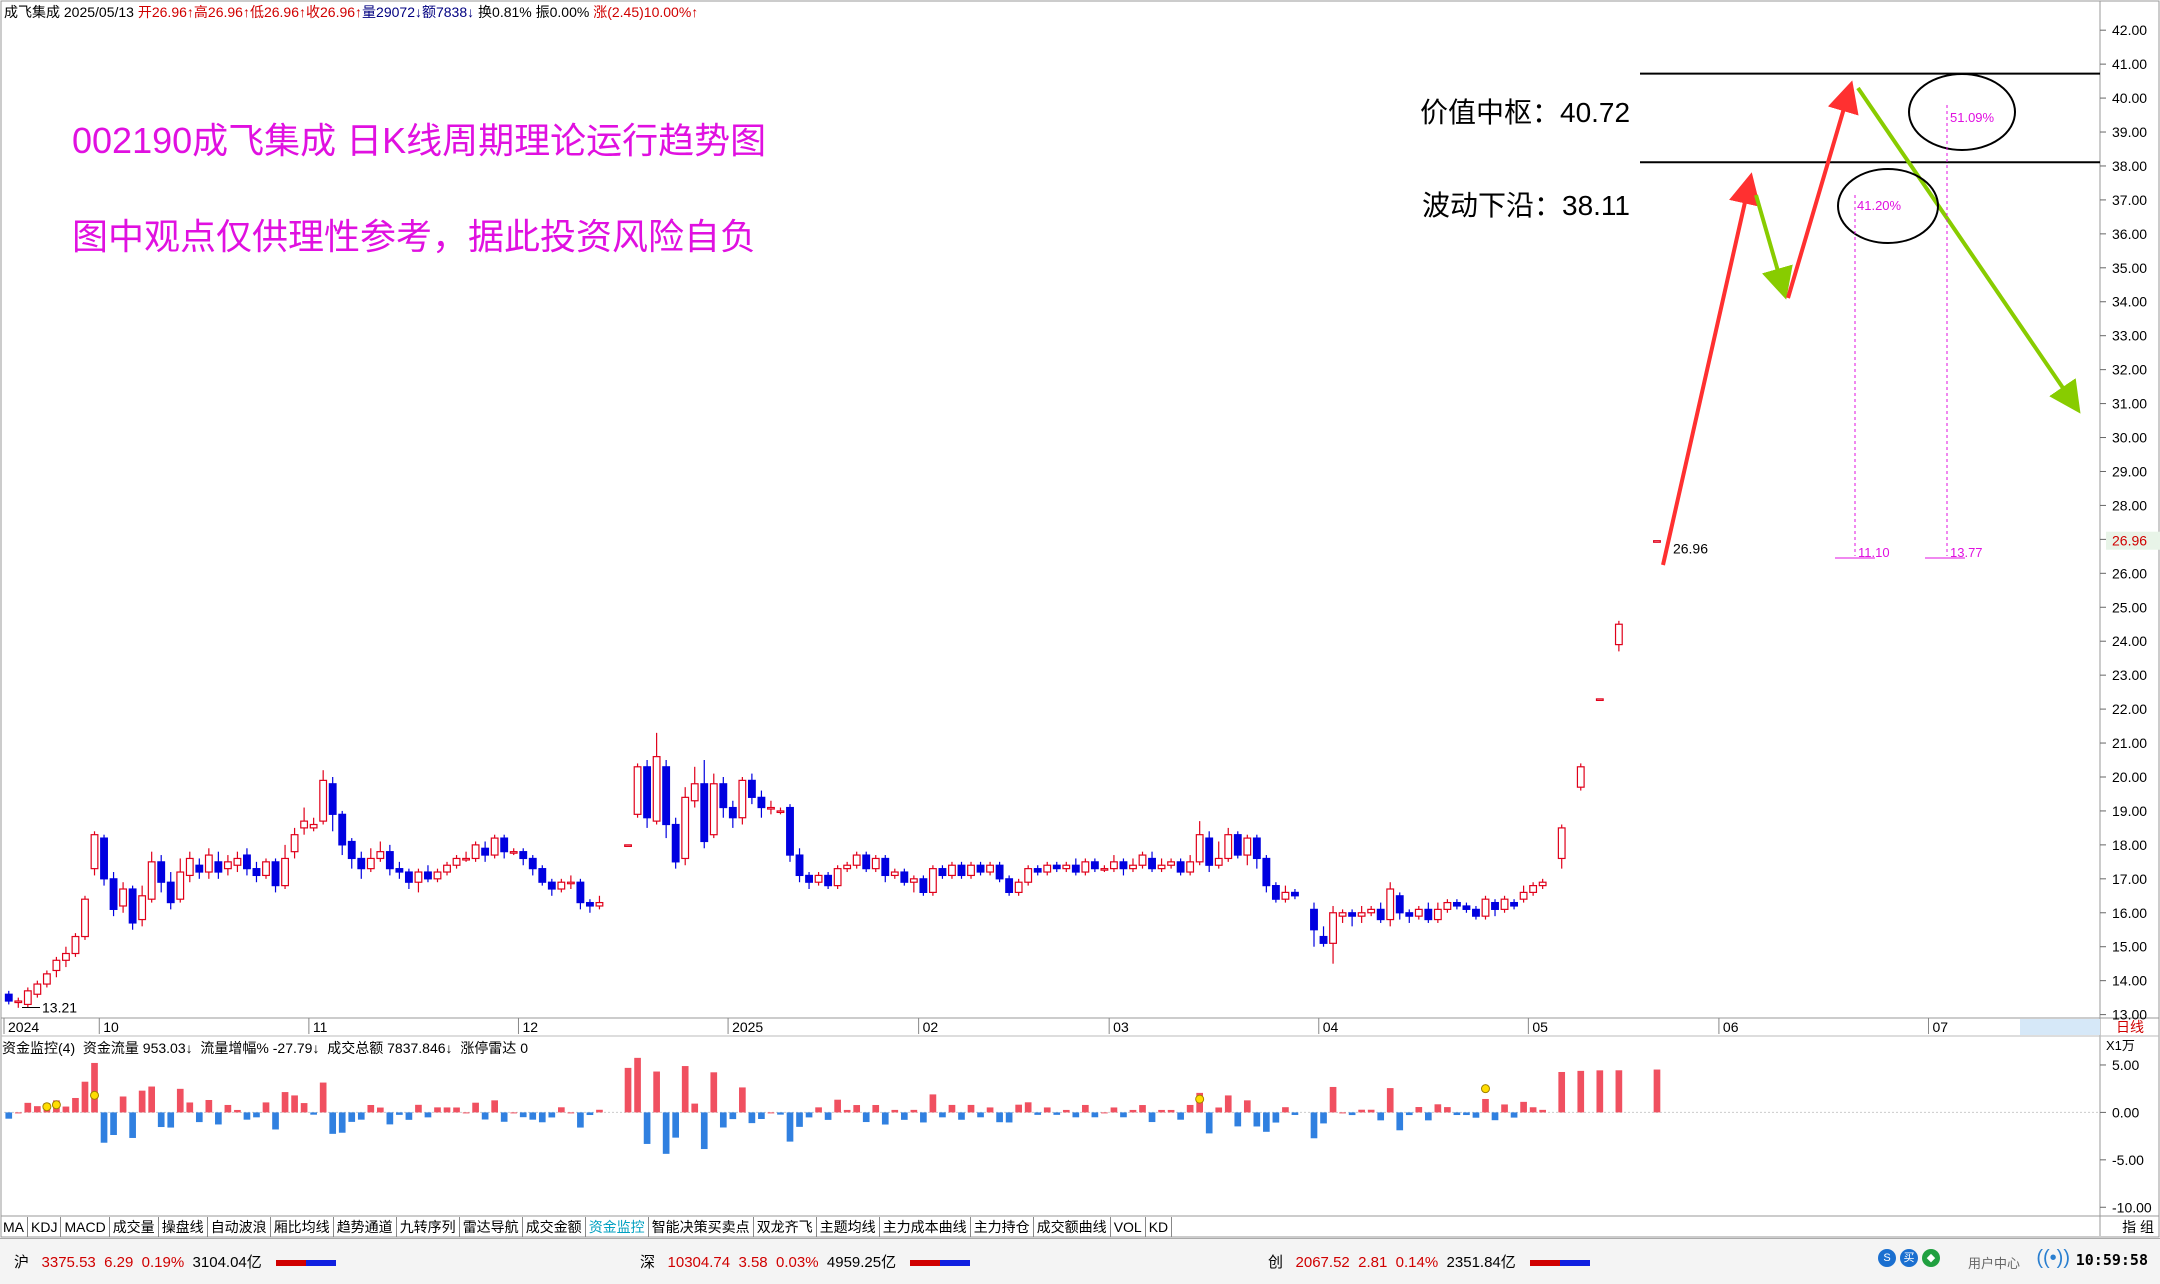  I want to click on tab-indicator: 操盘线, so click(183, 1227).